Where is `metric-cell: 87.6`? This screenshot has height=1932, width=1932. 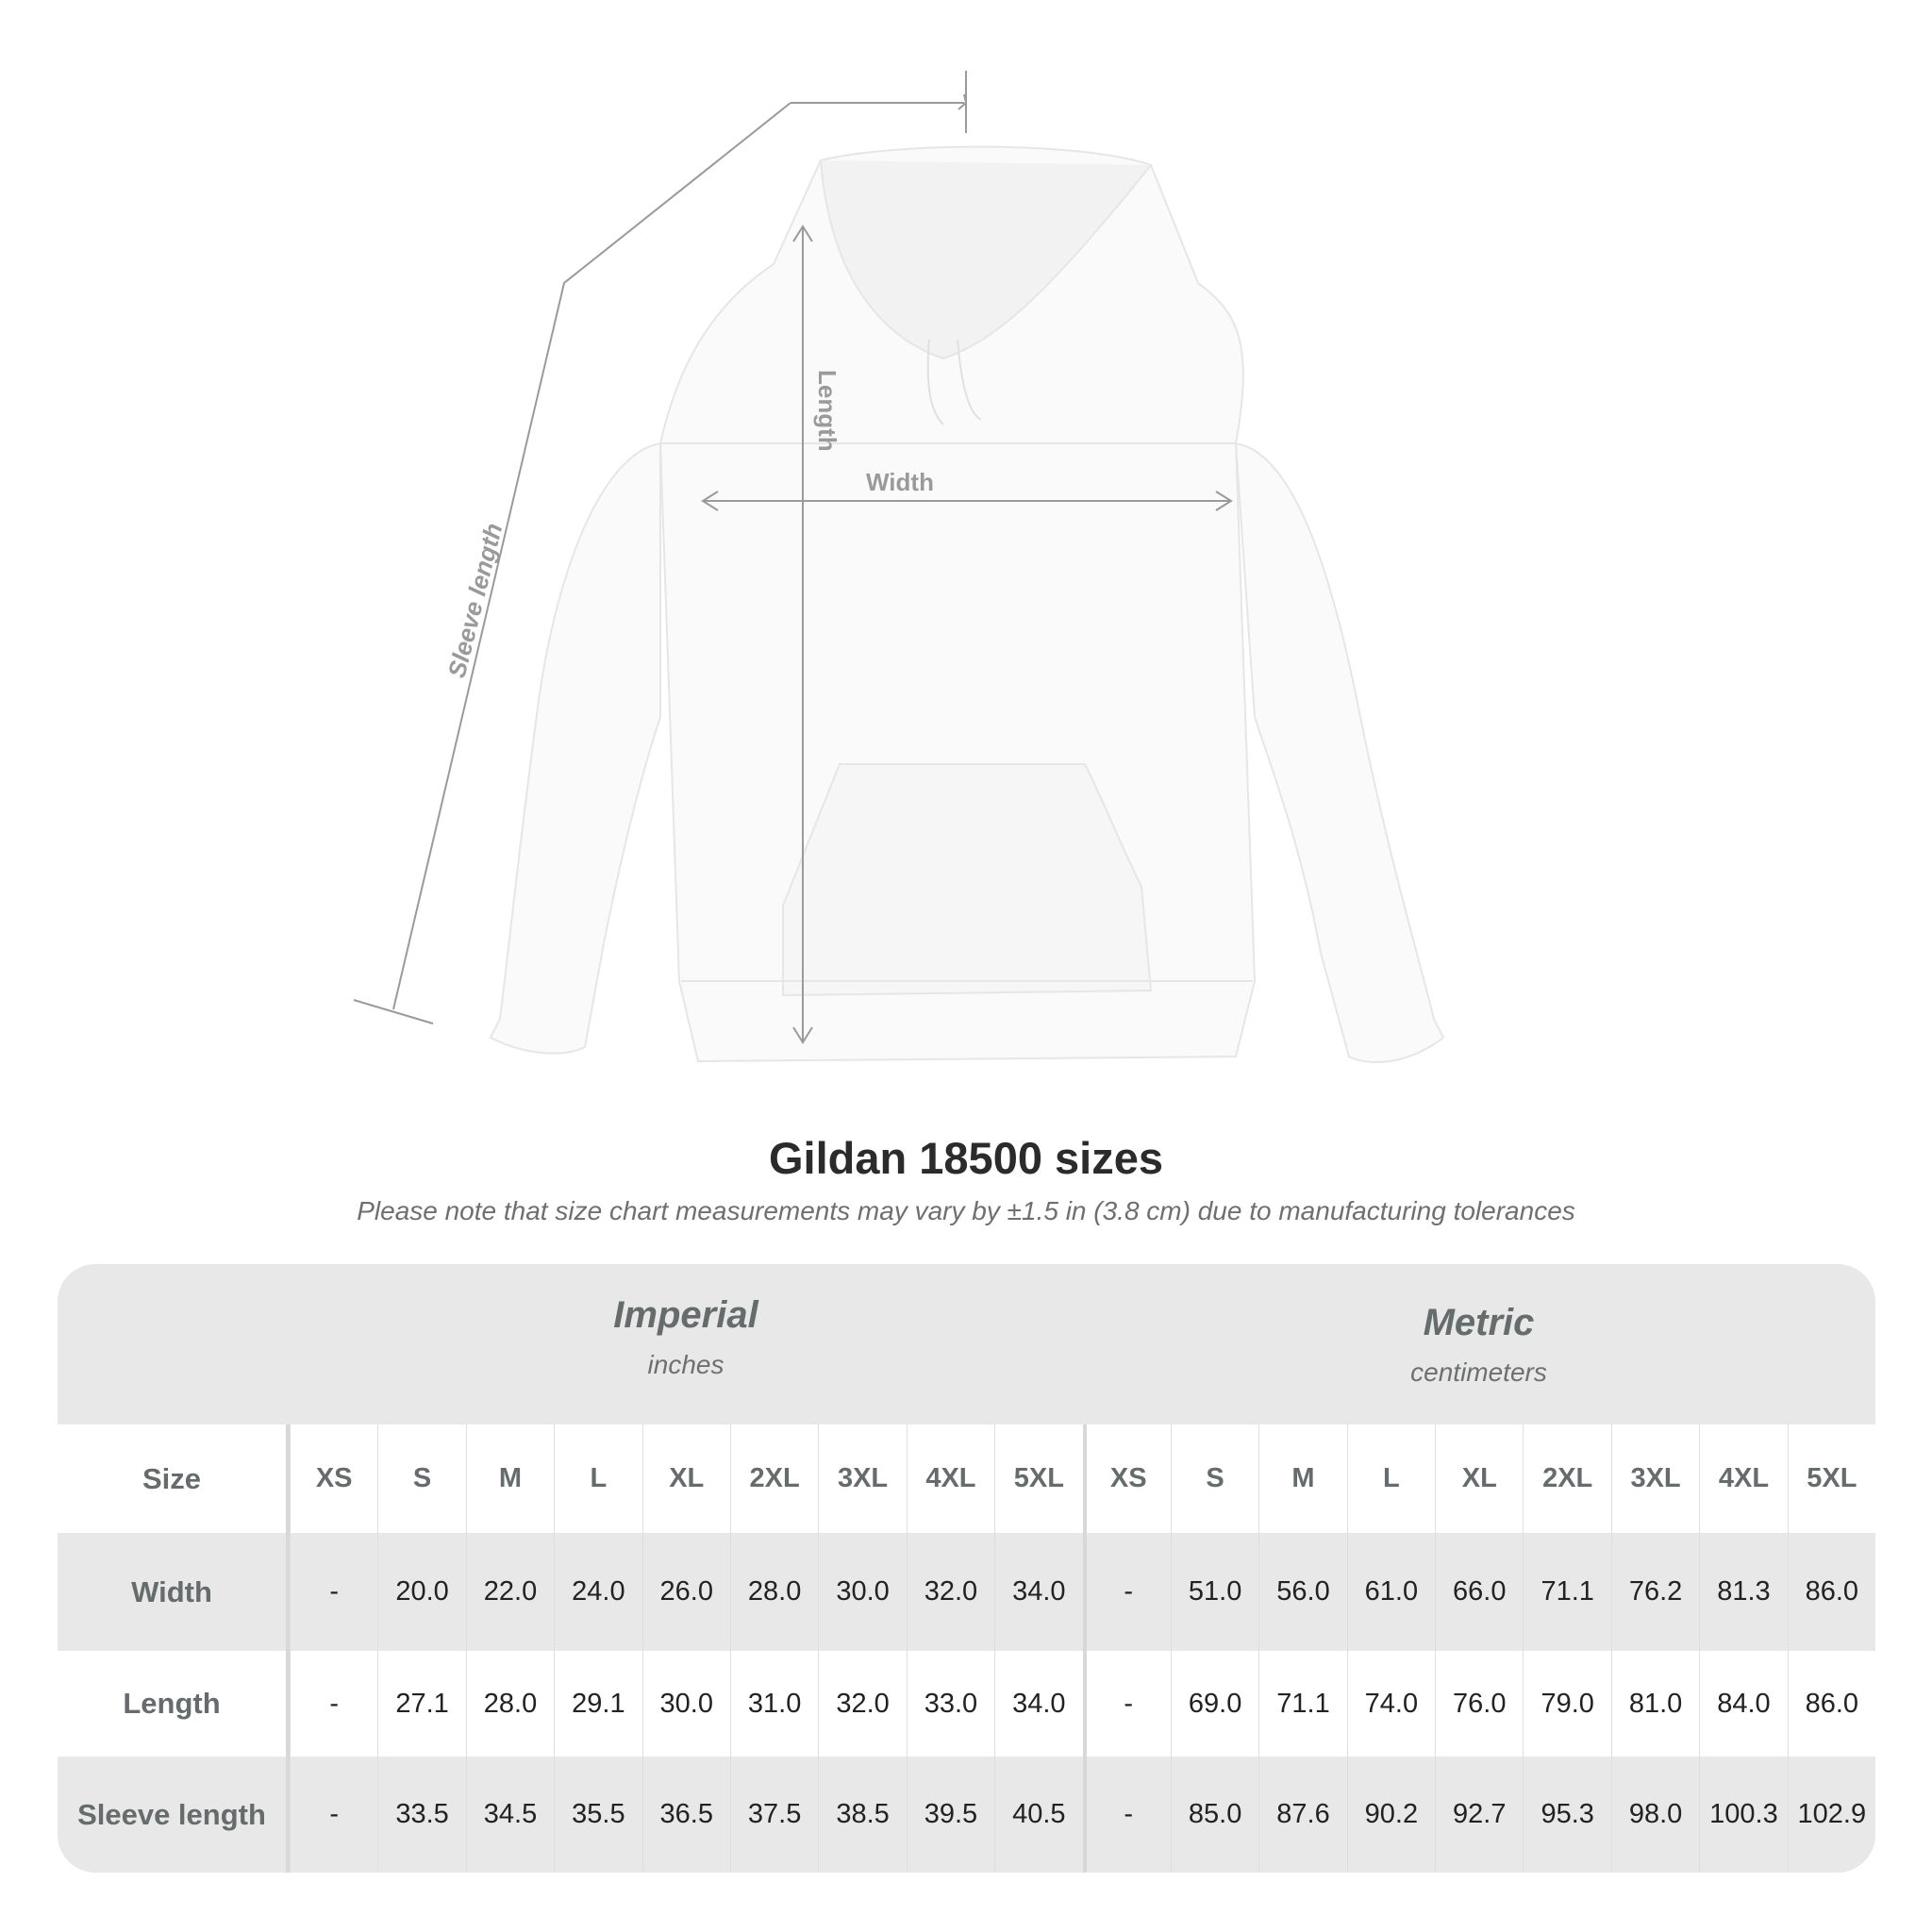
metric-cell: 87.6 is located at coordinates (1302, 1815).